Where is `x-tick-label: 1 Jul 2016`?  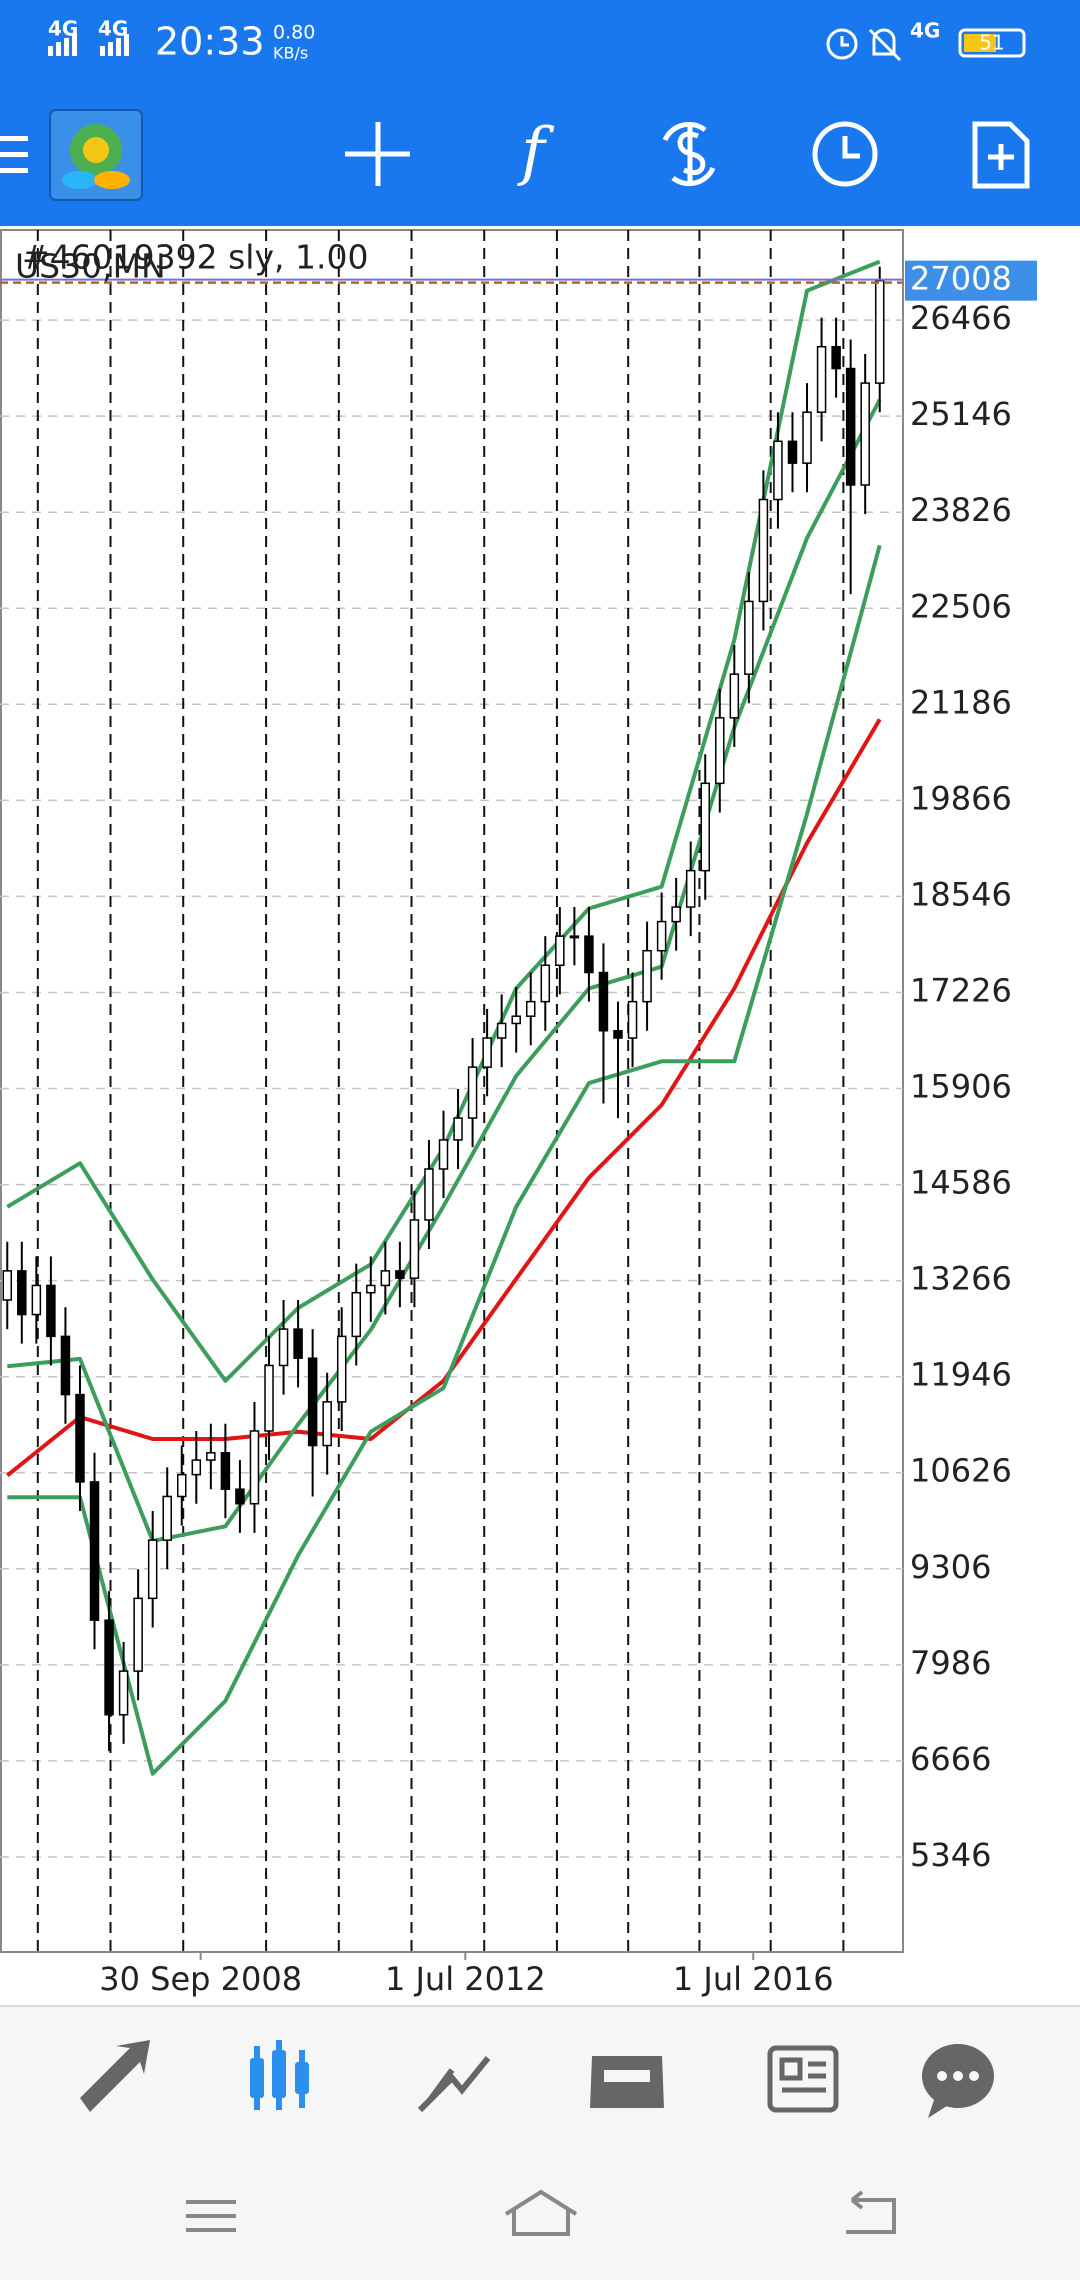 x-tick-label: 1 Jul 2016 is located at coordinates (753, 1979).